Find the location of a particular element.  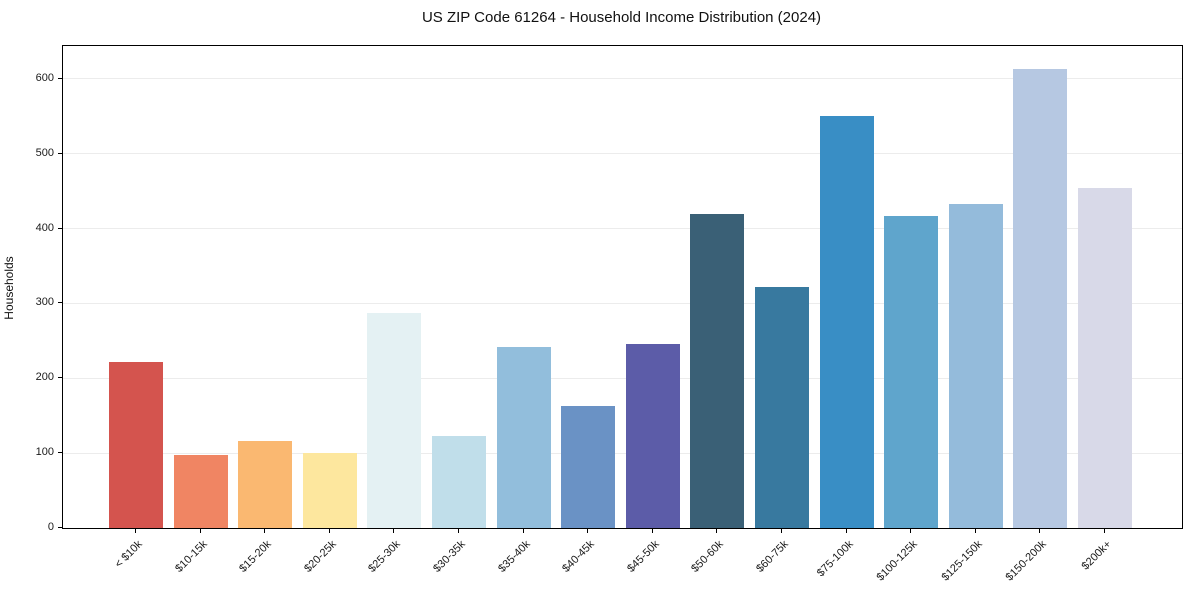

y-tick-label: 0 is located at coordinates (50, 527).